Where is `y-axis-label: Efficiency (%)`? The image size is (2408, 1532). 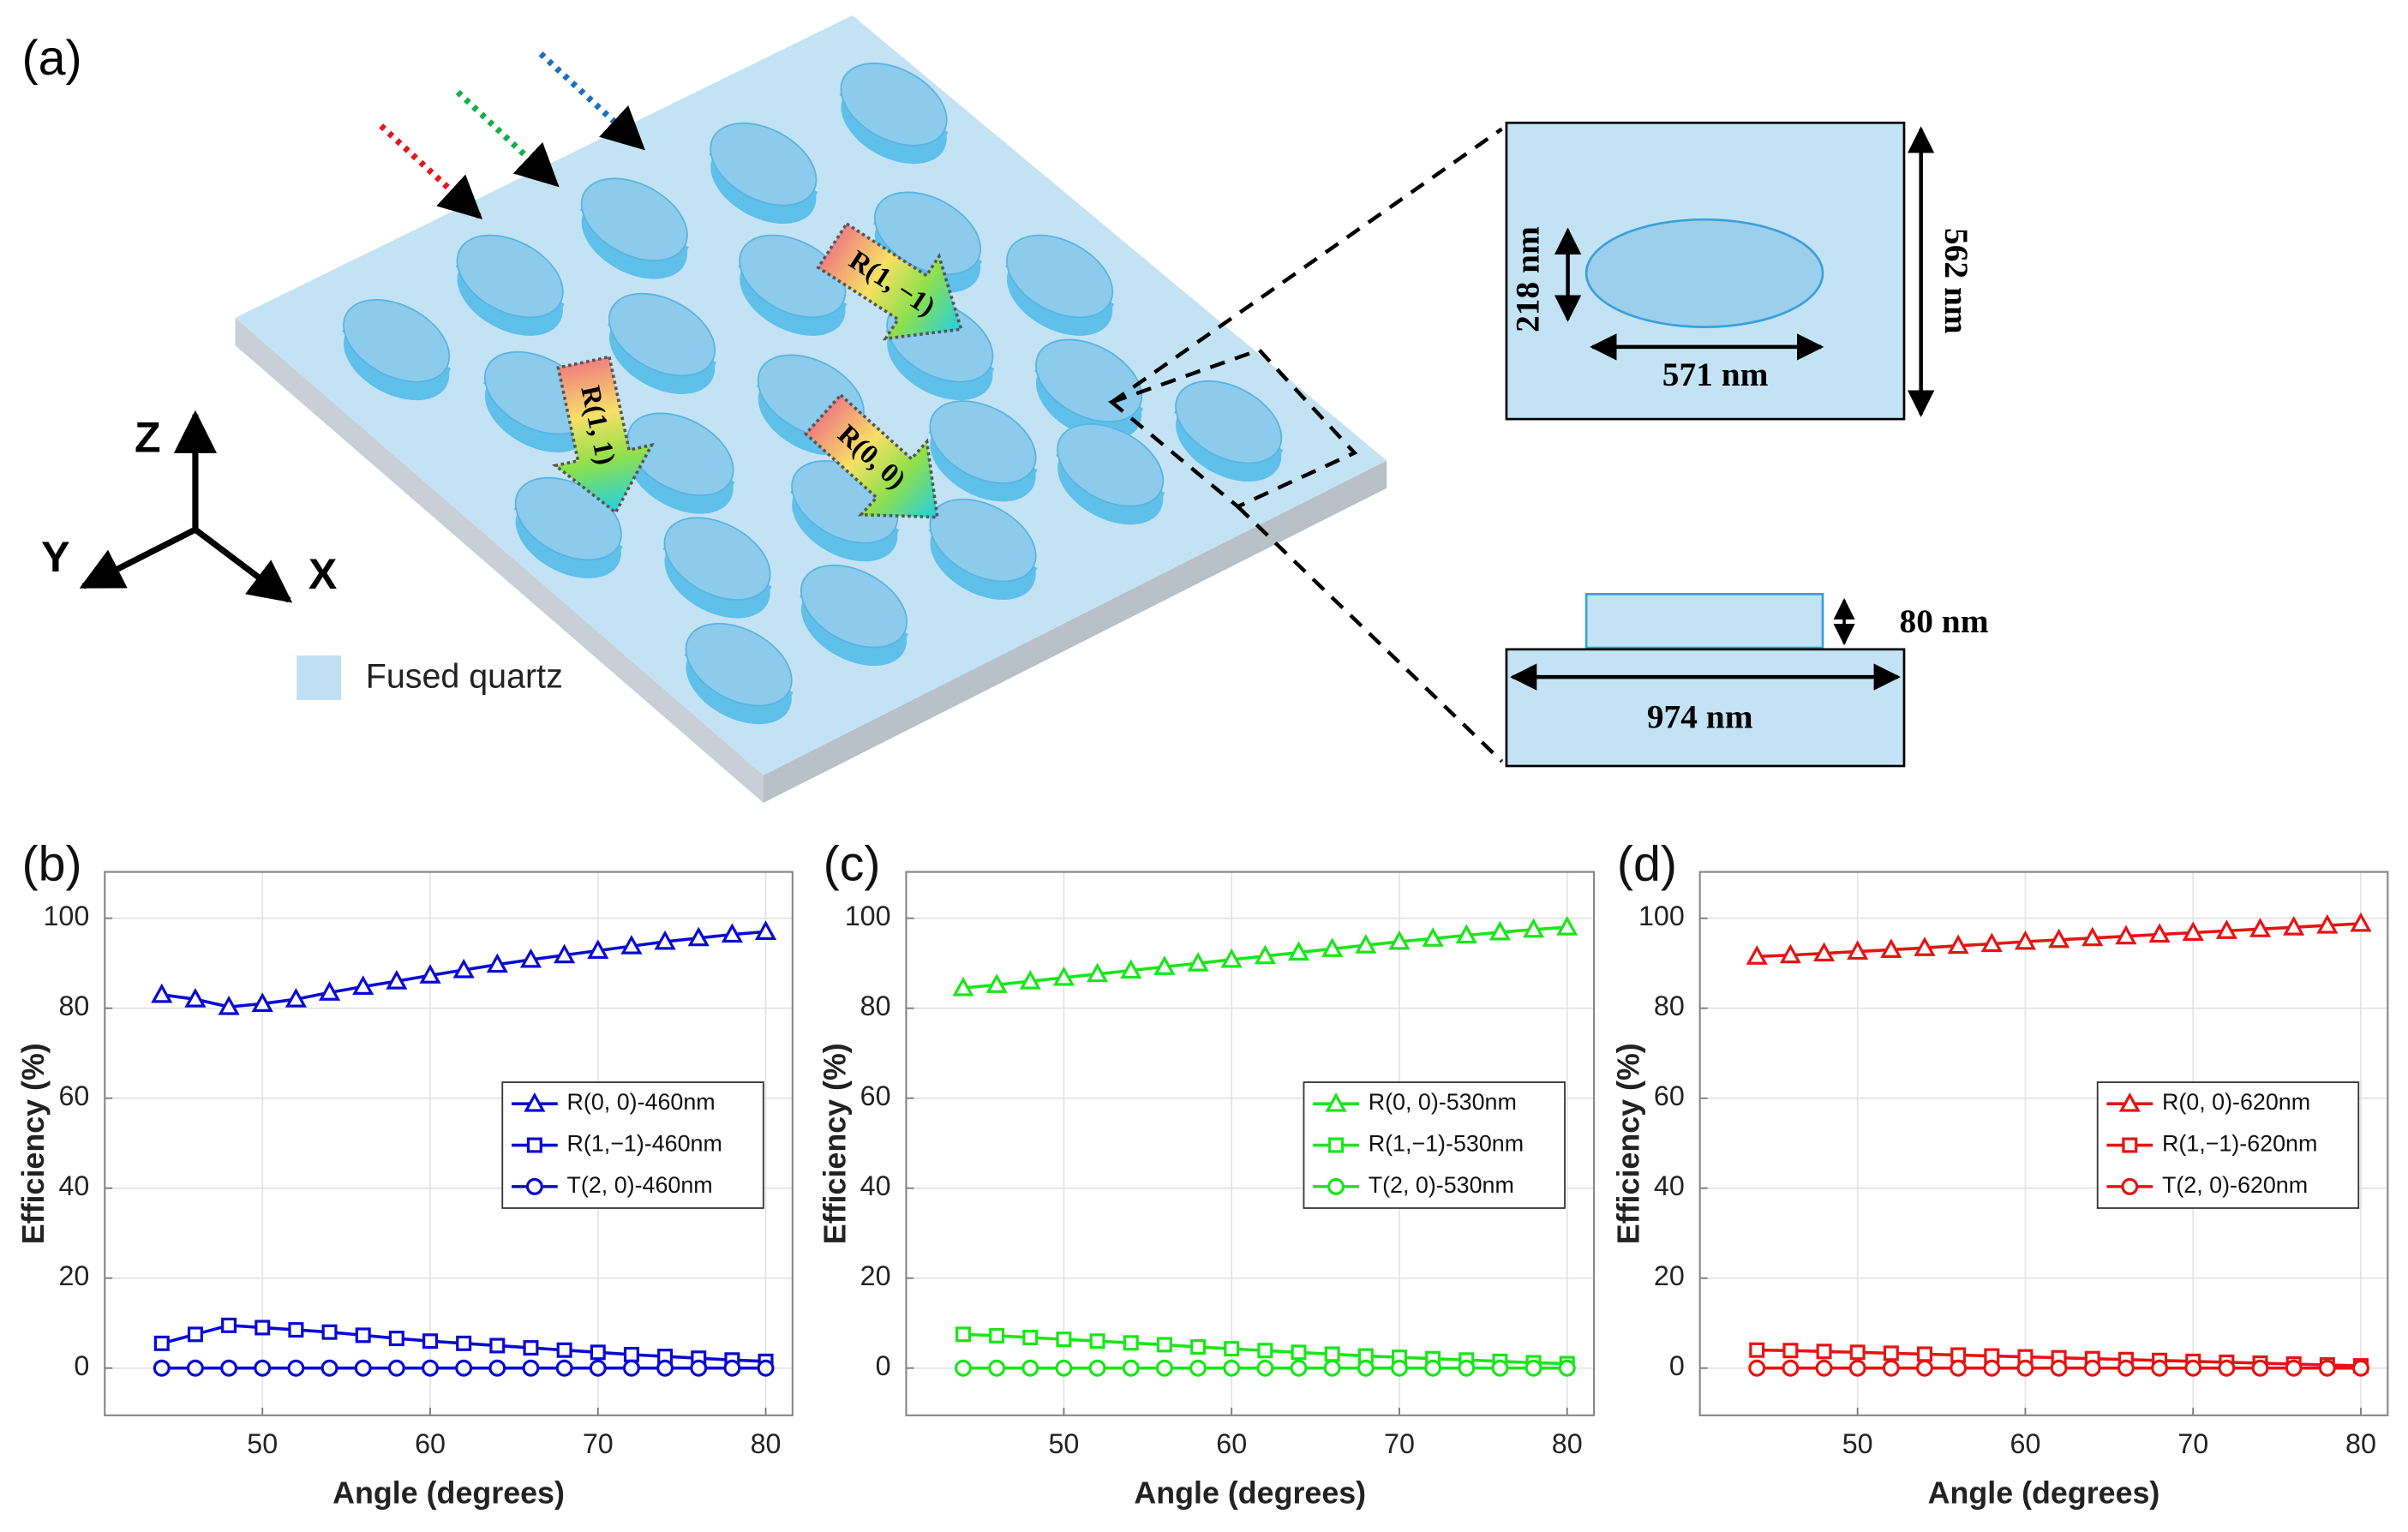 y-axis-label: Efficiency (%) is located at coordinates (1629, 1143).